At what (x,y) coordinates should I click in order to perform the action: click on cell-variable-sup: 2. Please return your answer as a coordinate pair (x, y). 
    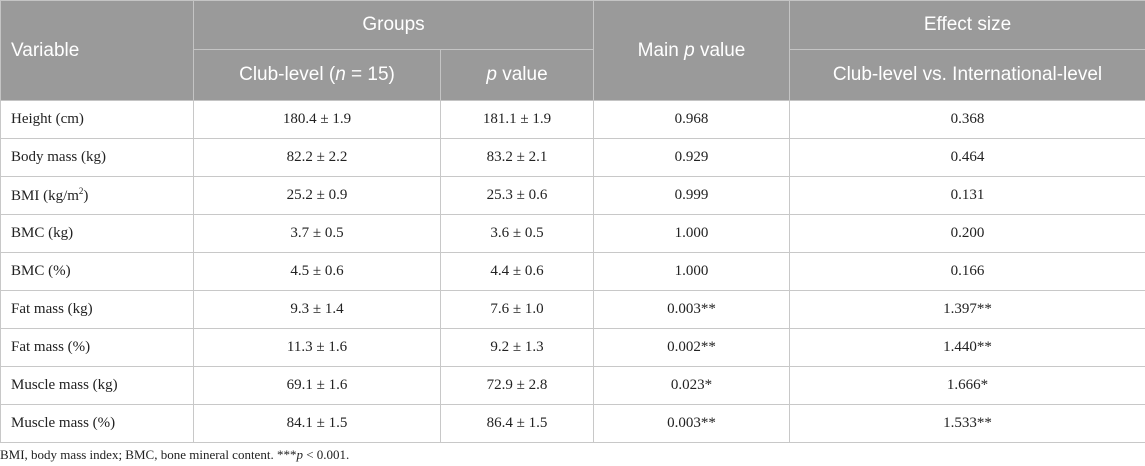
    Looking at the image, I should click on (81, 191).